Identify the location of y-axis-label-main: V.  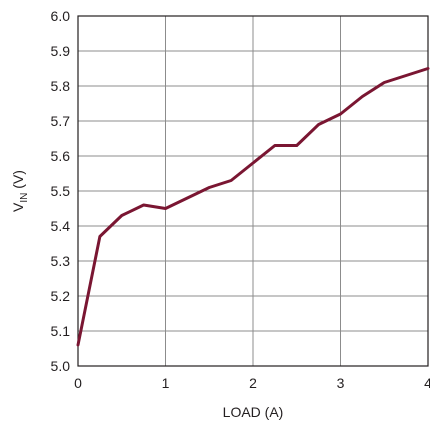
(18, 207).